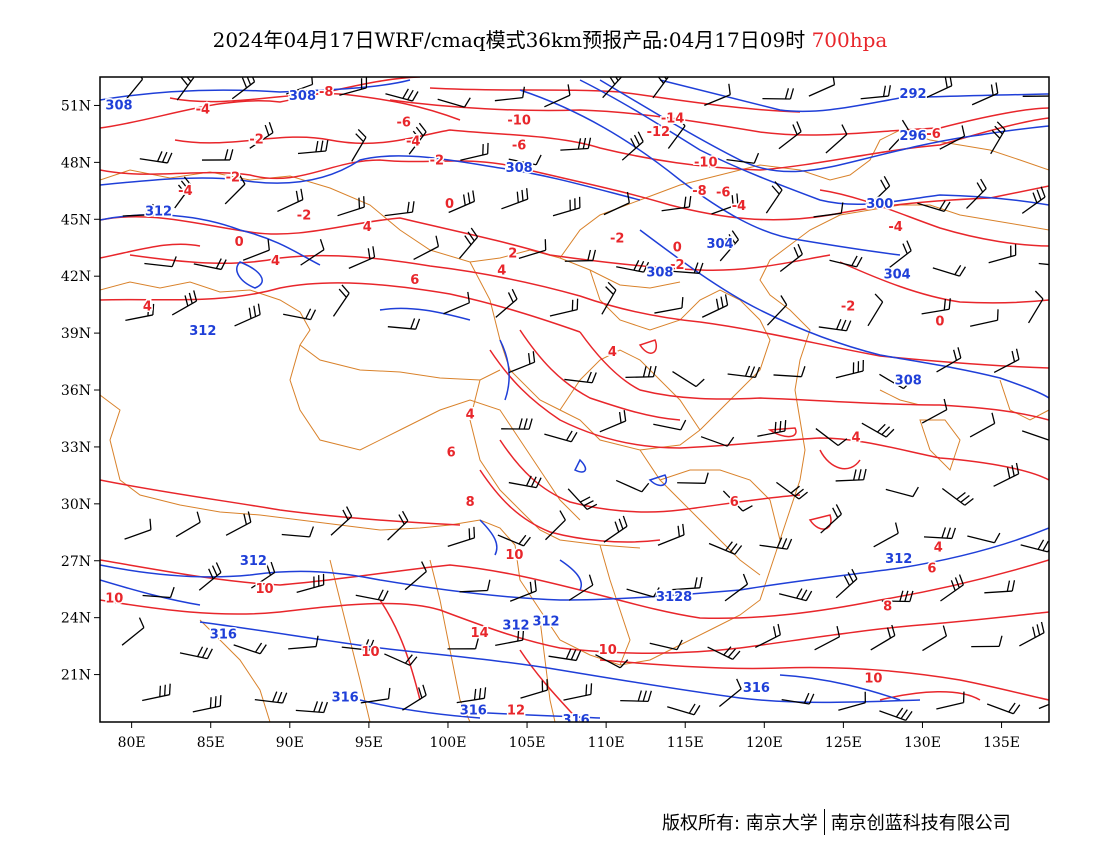 The width and height of the screenshot is (1100, 850). I want to click on temperature-contour-label: 6, so click(734, 502).